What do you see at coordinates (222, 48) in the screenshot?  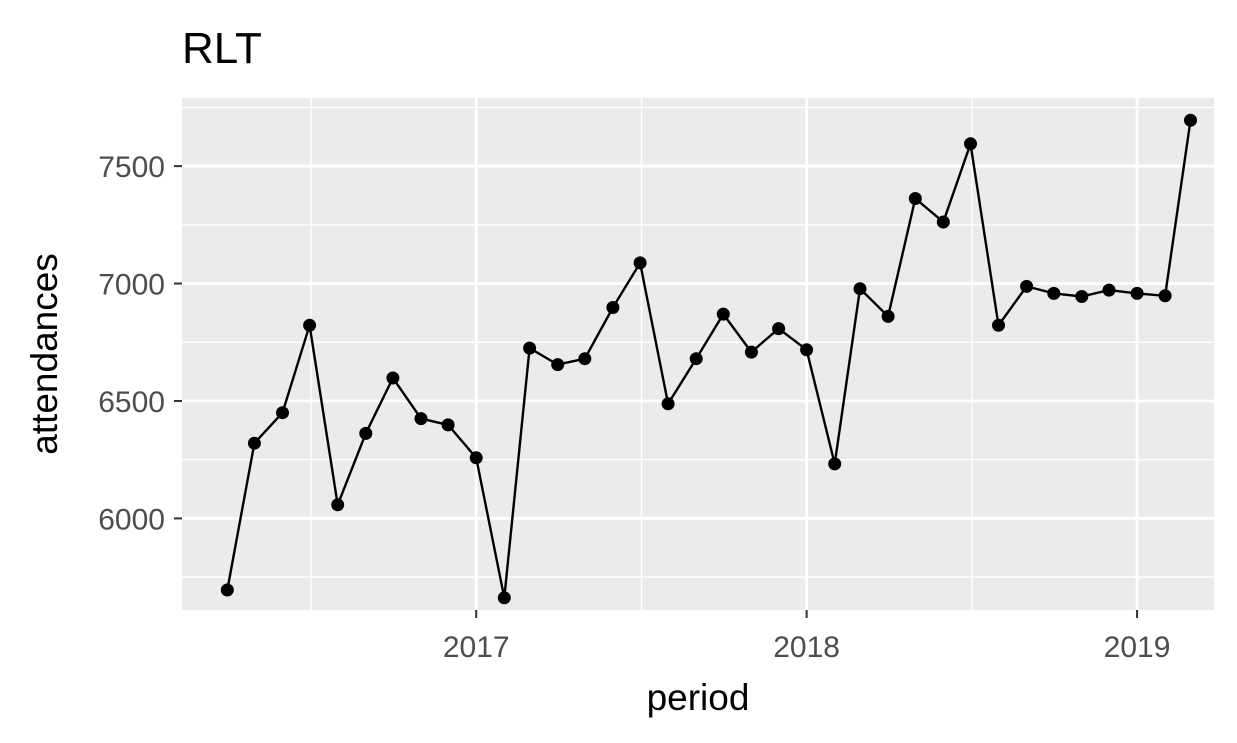 I see `chart-title: RLT` at bounding box center [222, 48].